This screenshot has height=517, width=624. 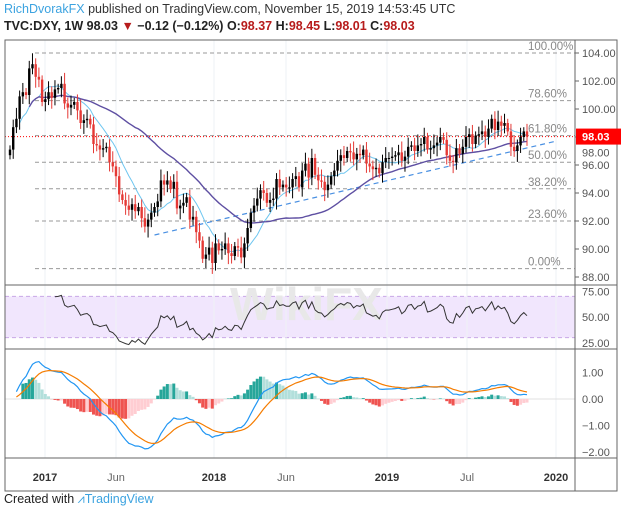 What do you see at coordinates (39, 499) in the screenshot?
I see `created-with-text: Created with` at bounding box center [39, 499].